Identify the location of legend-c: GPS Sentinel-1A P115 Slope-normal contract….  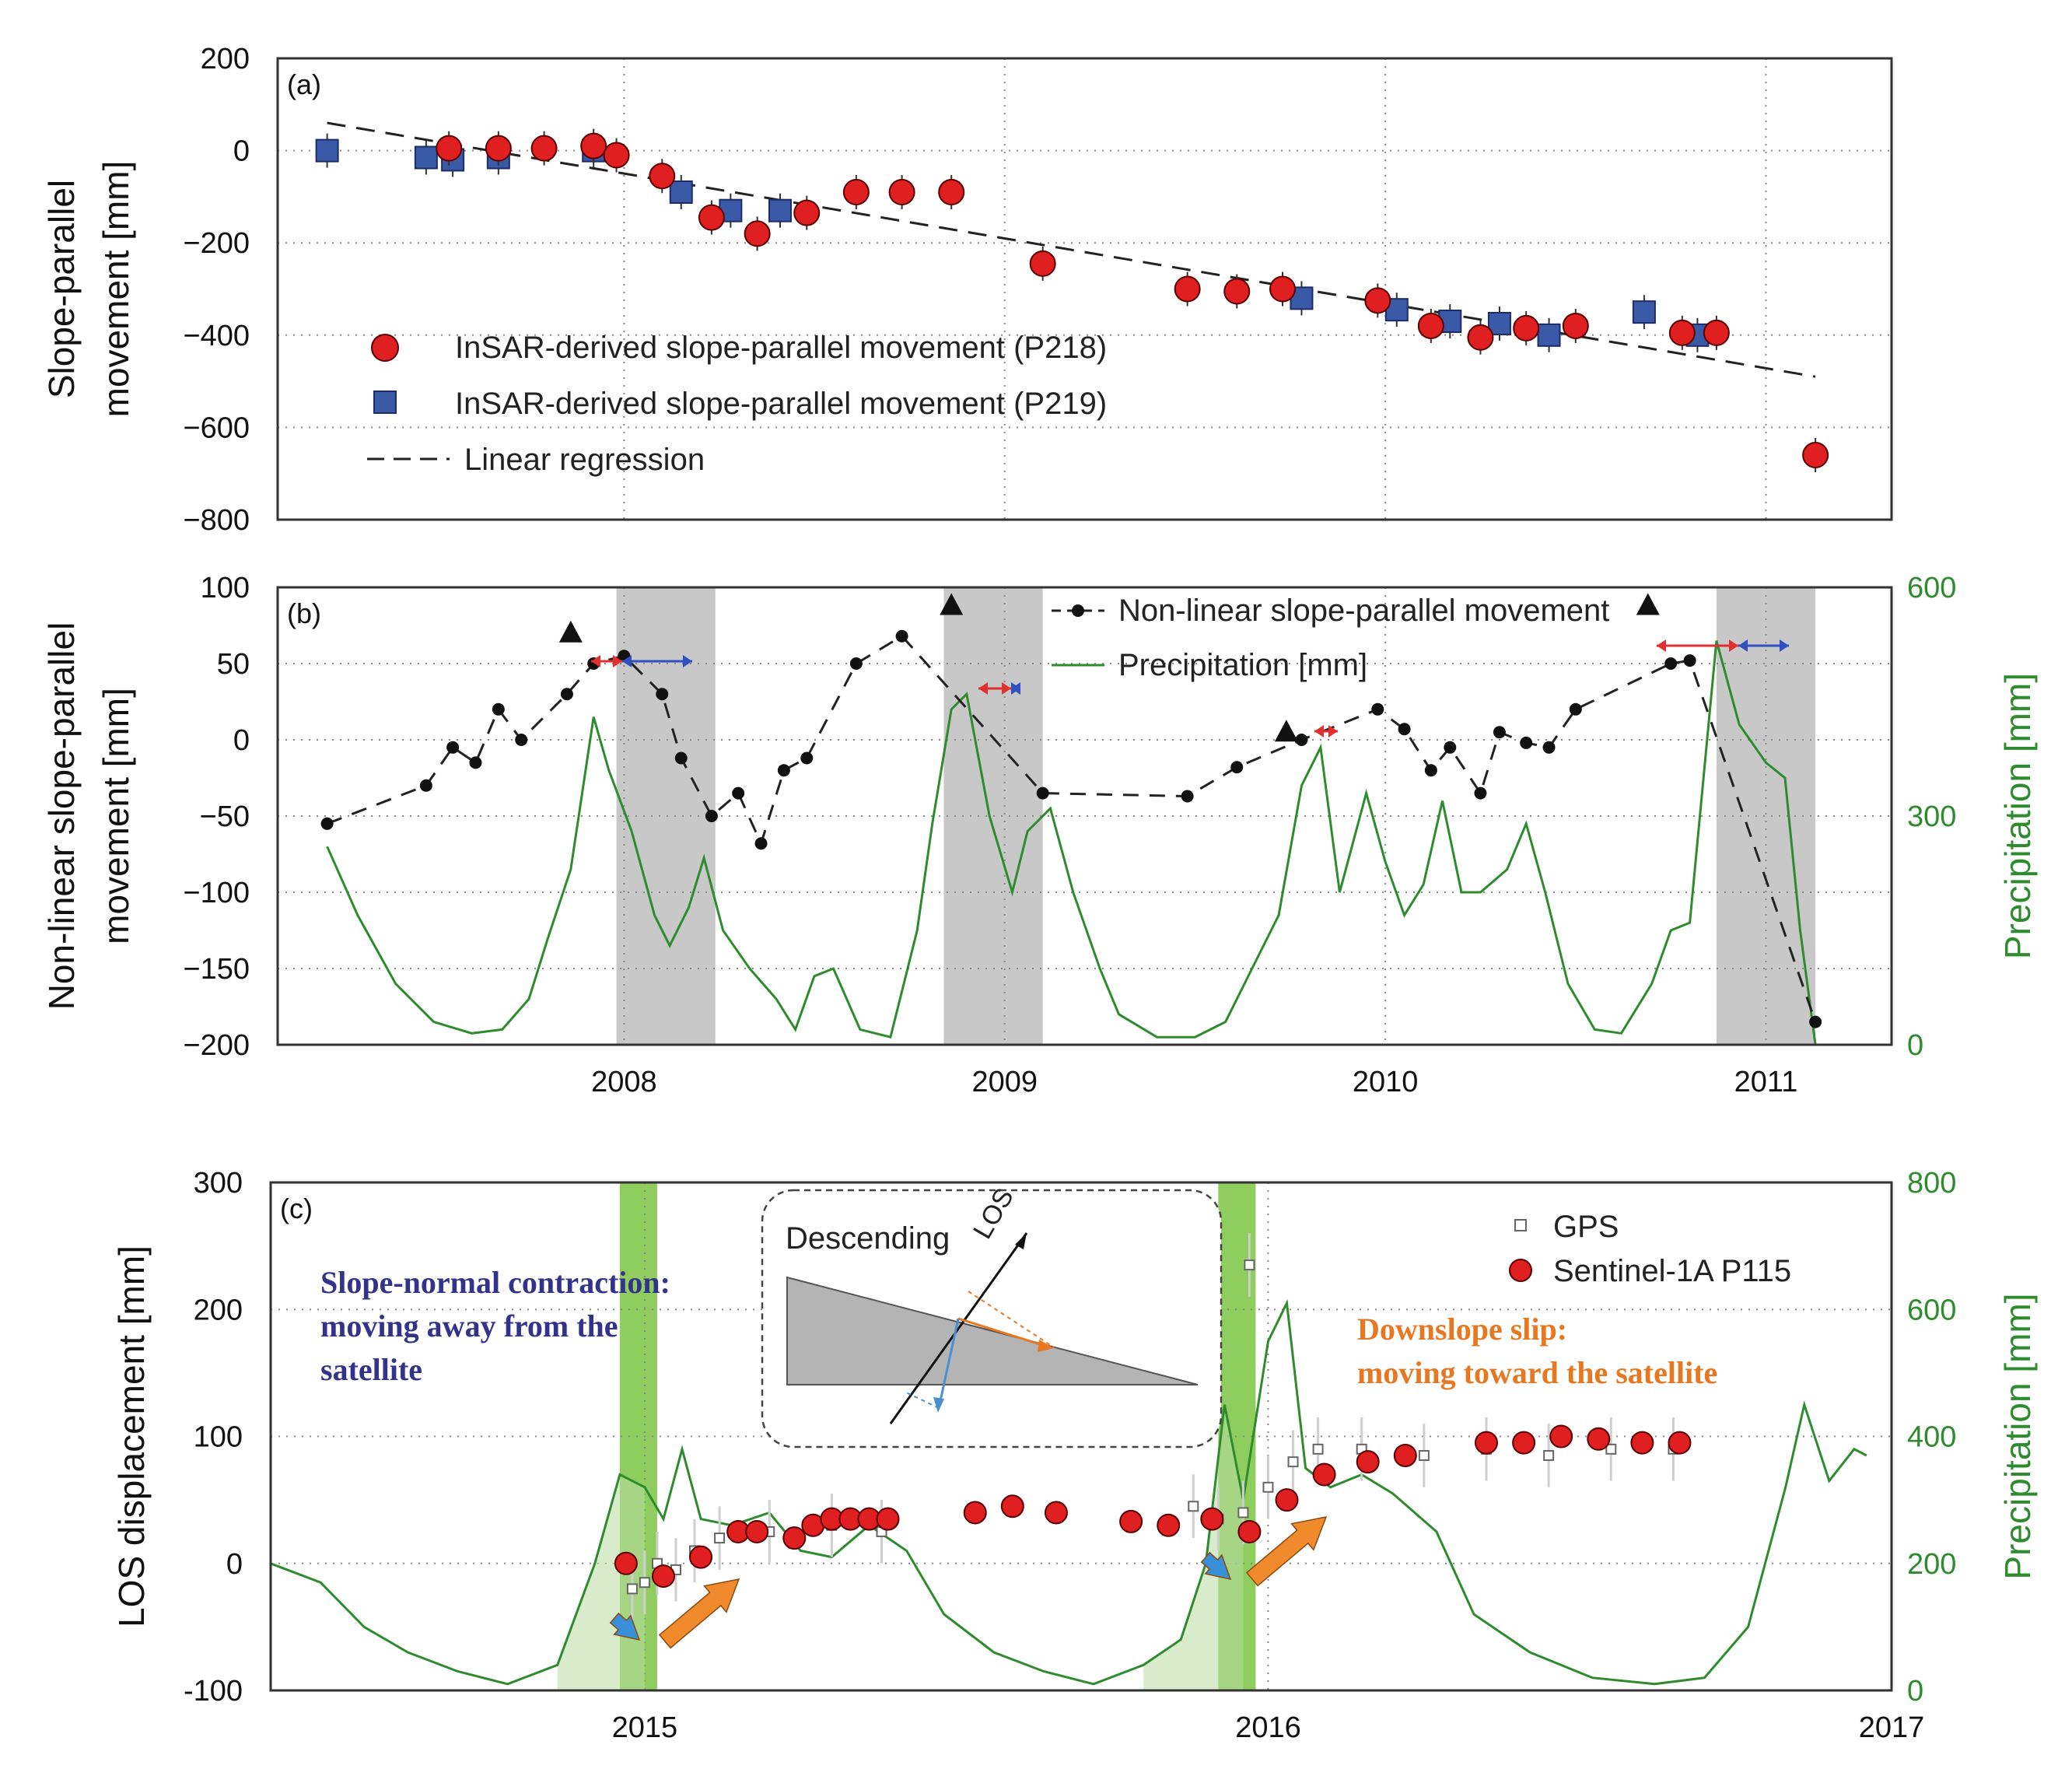
(1055, 1300).